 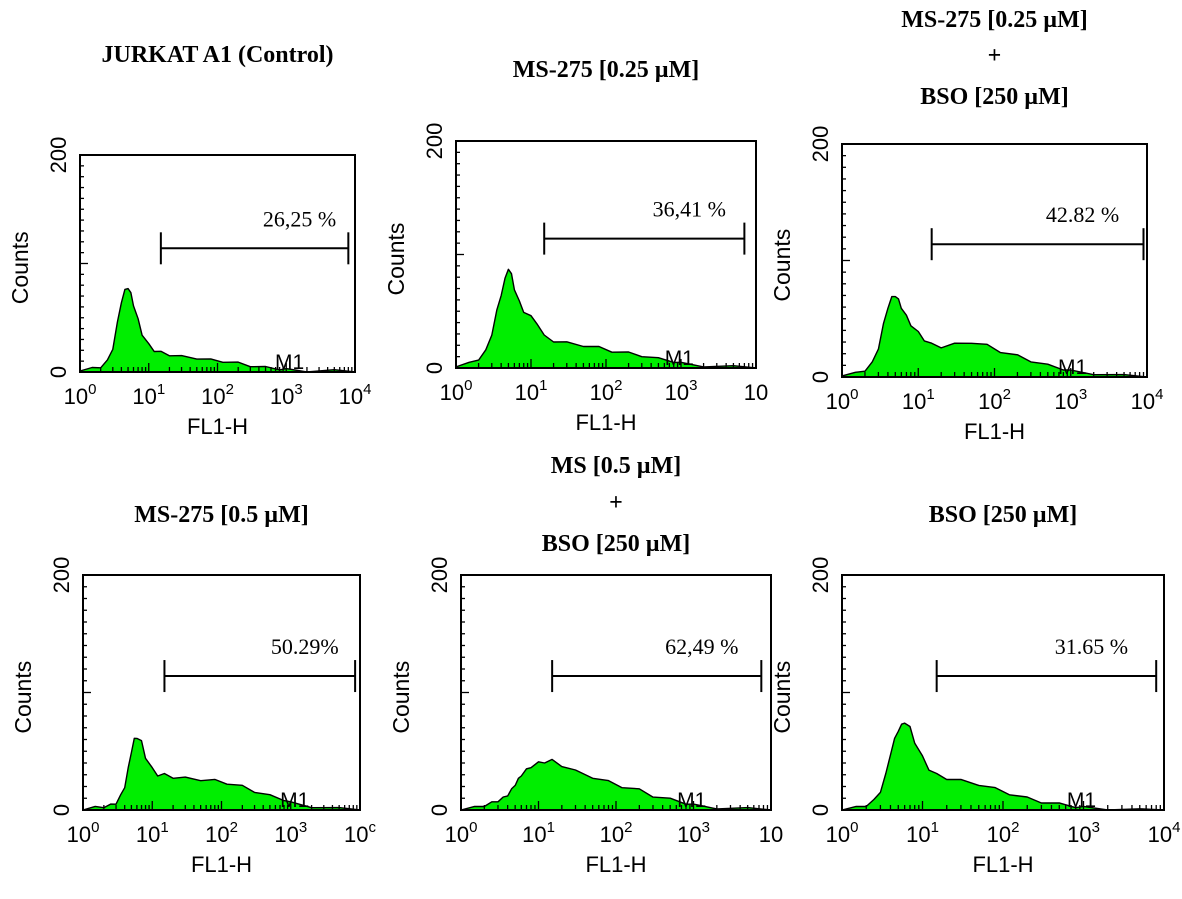 What do you see at coordinates (689, 209) in the screenshot?
I see `gate-percent-label: 36,41 %` at bounding box center [689, 209].